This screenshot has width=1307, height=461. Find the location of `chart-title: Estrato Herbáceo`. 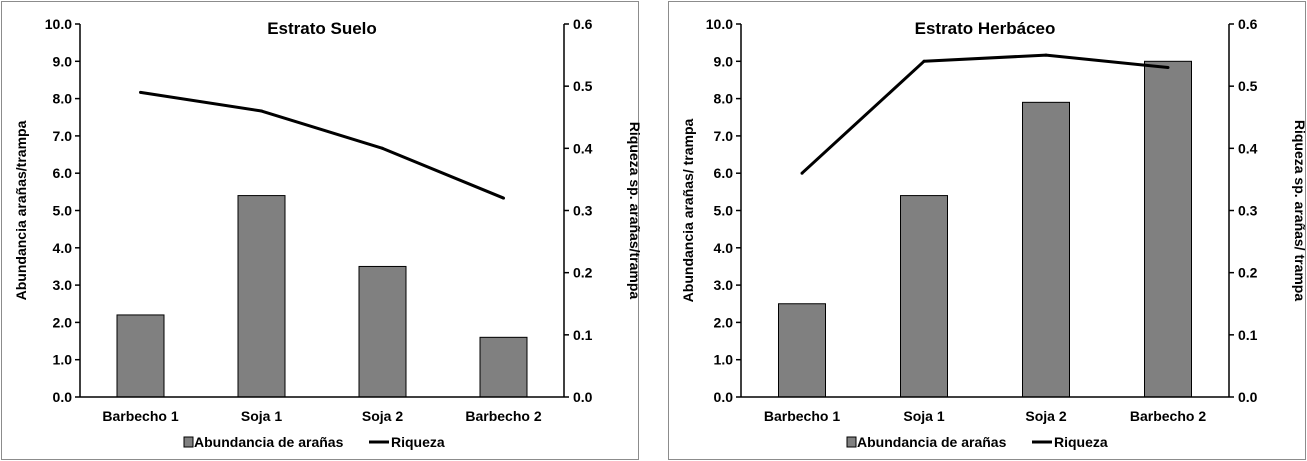

chart-title: Estrato Herbáceo is located at coordinates (985, 28).